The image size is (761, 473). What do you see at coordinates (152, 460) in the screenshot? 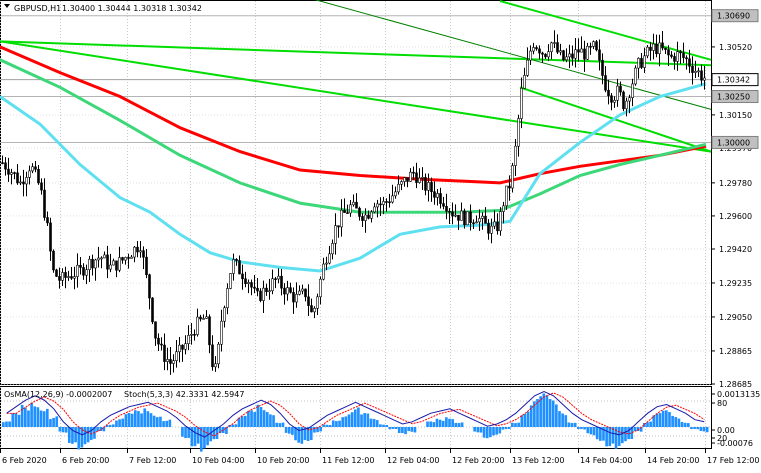
I see `x-tick-label: 7 Feb 12:00` at bounding box center [152, 460].